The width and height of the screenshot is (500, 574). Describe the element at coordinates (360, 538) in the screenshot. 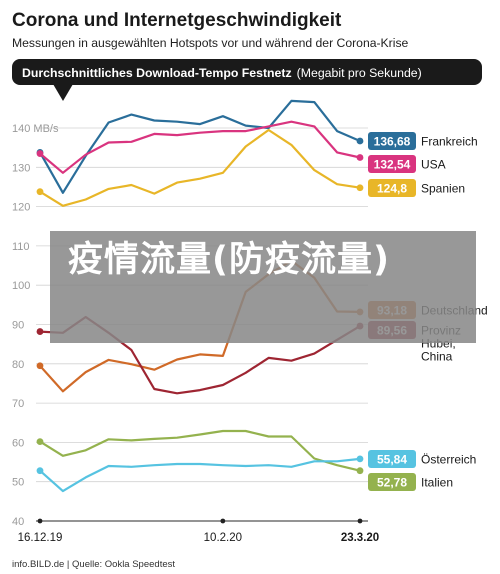

I see `x-tick-label: 23.3.20` at that location.